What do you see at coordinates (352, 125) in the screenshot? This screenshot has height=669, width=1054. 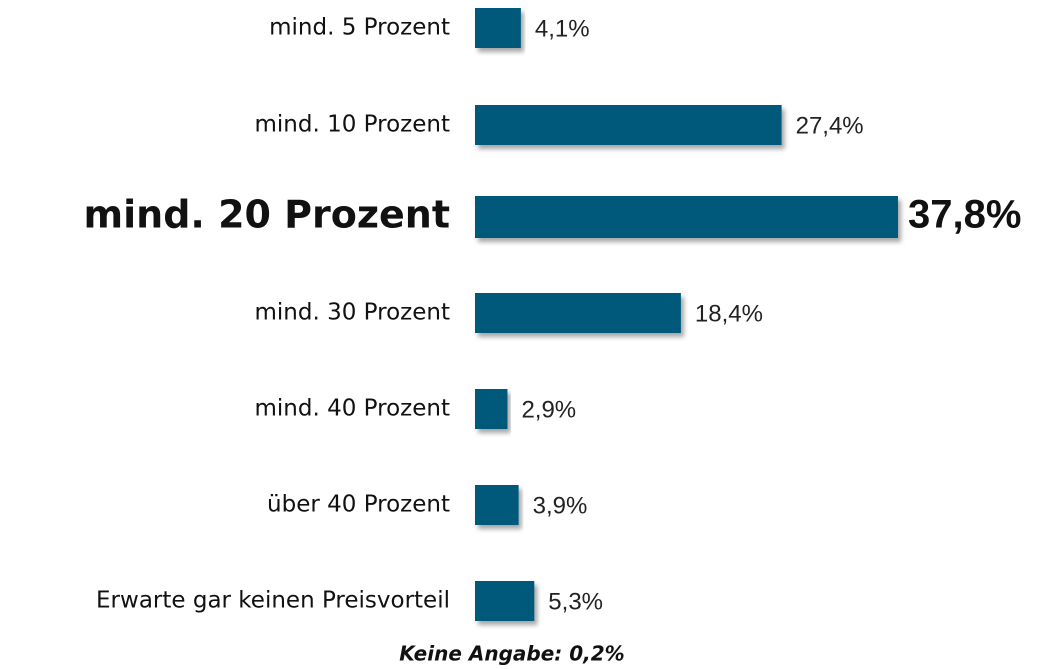 I see `category-label: mind. 10 Prozent` at bounding box center [352, 125].